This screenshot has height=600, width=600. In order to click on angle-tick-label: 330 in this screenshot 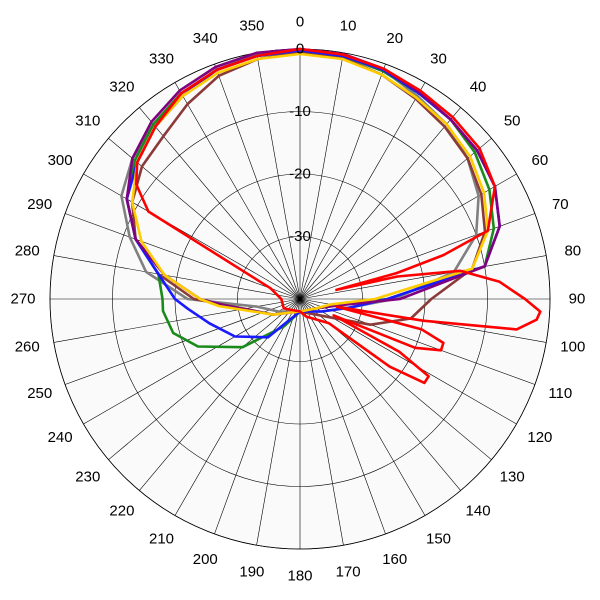, I will do `click(161, 59)`.